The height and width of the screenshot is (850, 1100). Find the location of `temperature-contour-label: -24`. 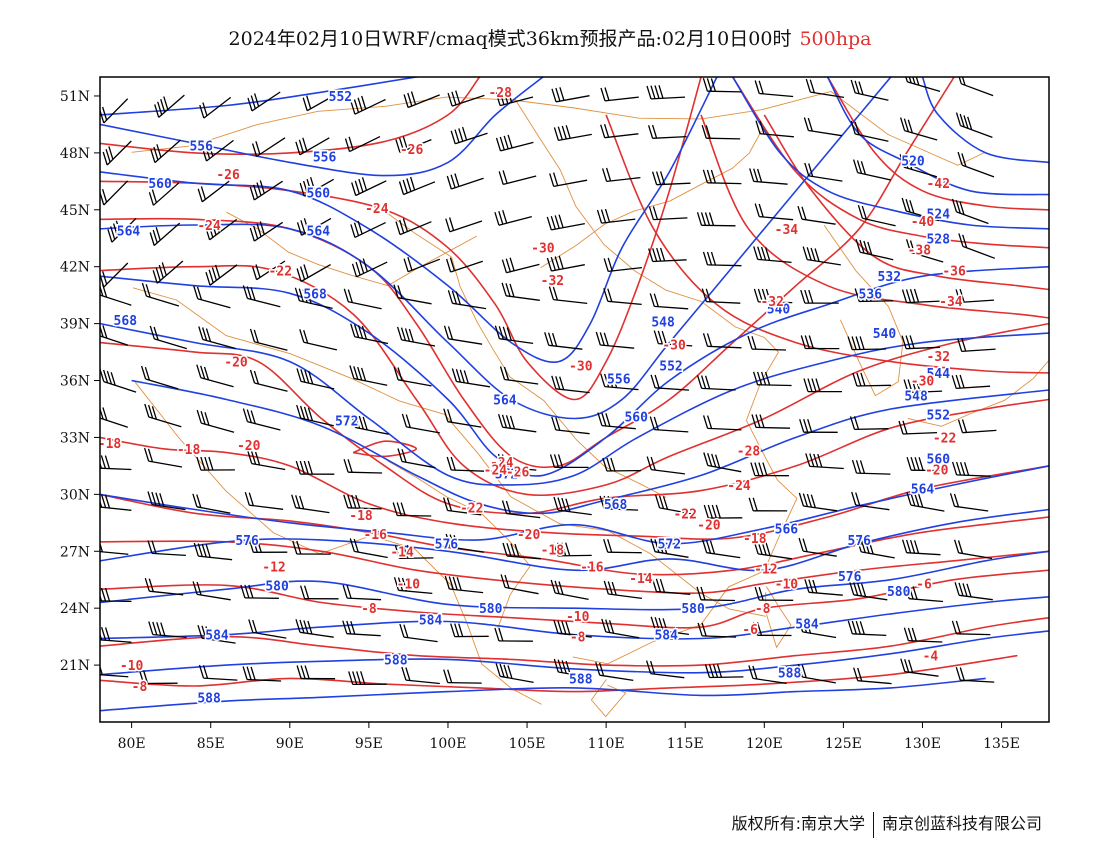

temperature-contour-label: -24 is located at coordinates (496, 471).